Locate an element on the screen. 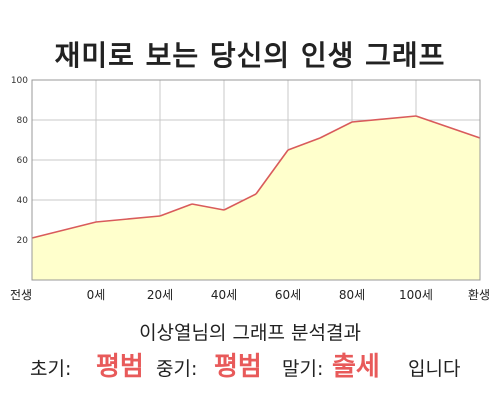 The image size is (500, 400). early-label: 초기: is located at coordinates (51, 369).